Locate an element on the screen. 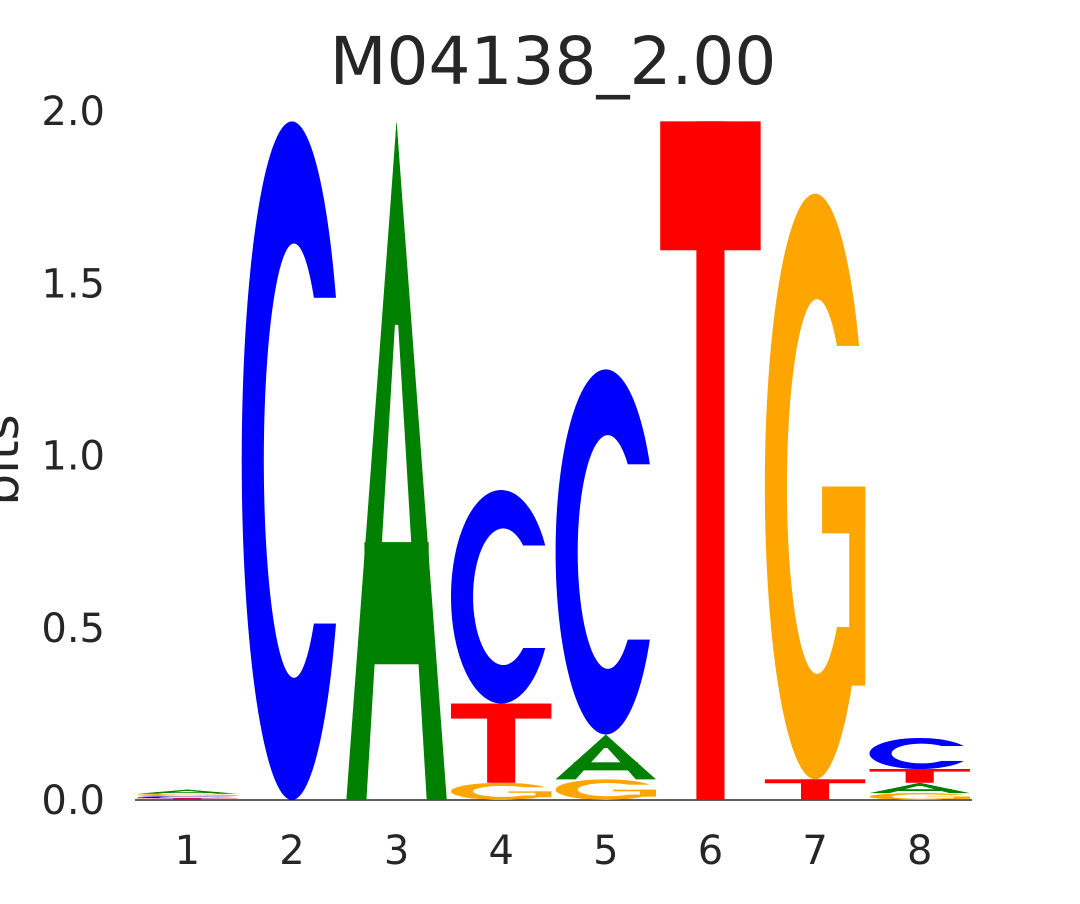 Image resolution: width=1080 pixels, height=904 pixels. x-tick-label: 2 is located at coordinates (291, 851).